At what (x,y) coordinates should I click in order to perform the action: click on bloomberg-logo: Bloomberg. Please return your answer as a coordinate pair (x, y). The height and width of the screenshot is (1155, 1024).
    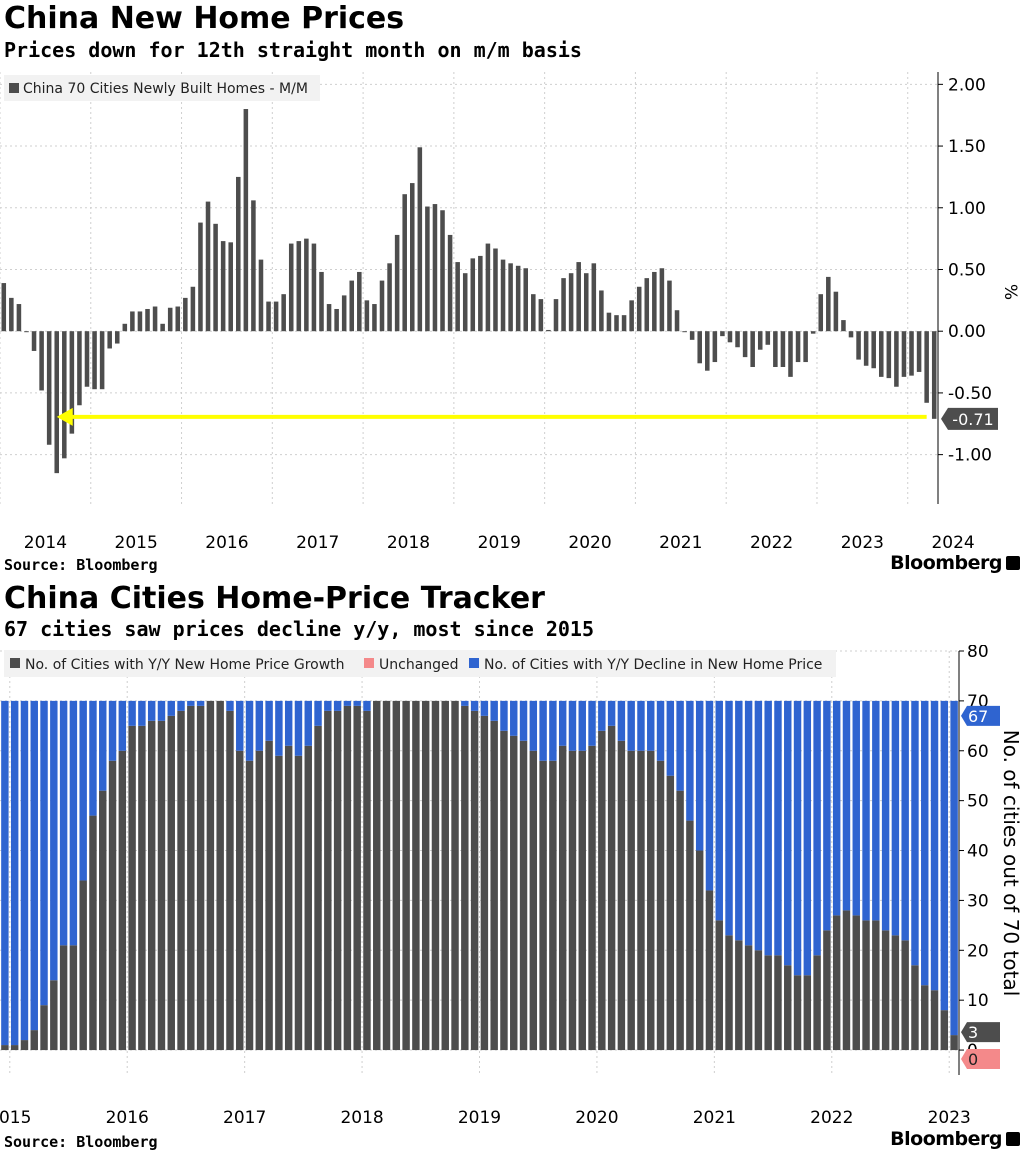
    Looking at the image, I should click on (955, 1139).